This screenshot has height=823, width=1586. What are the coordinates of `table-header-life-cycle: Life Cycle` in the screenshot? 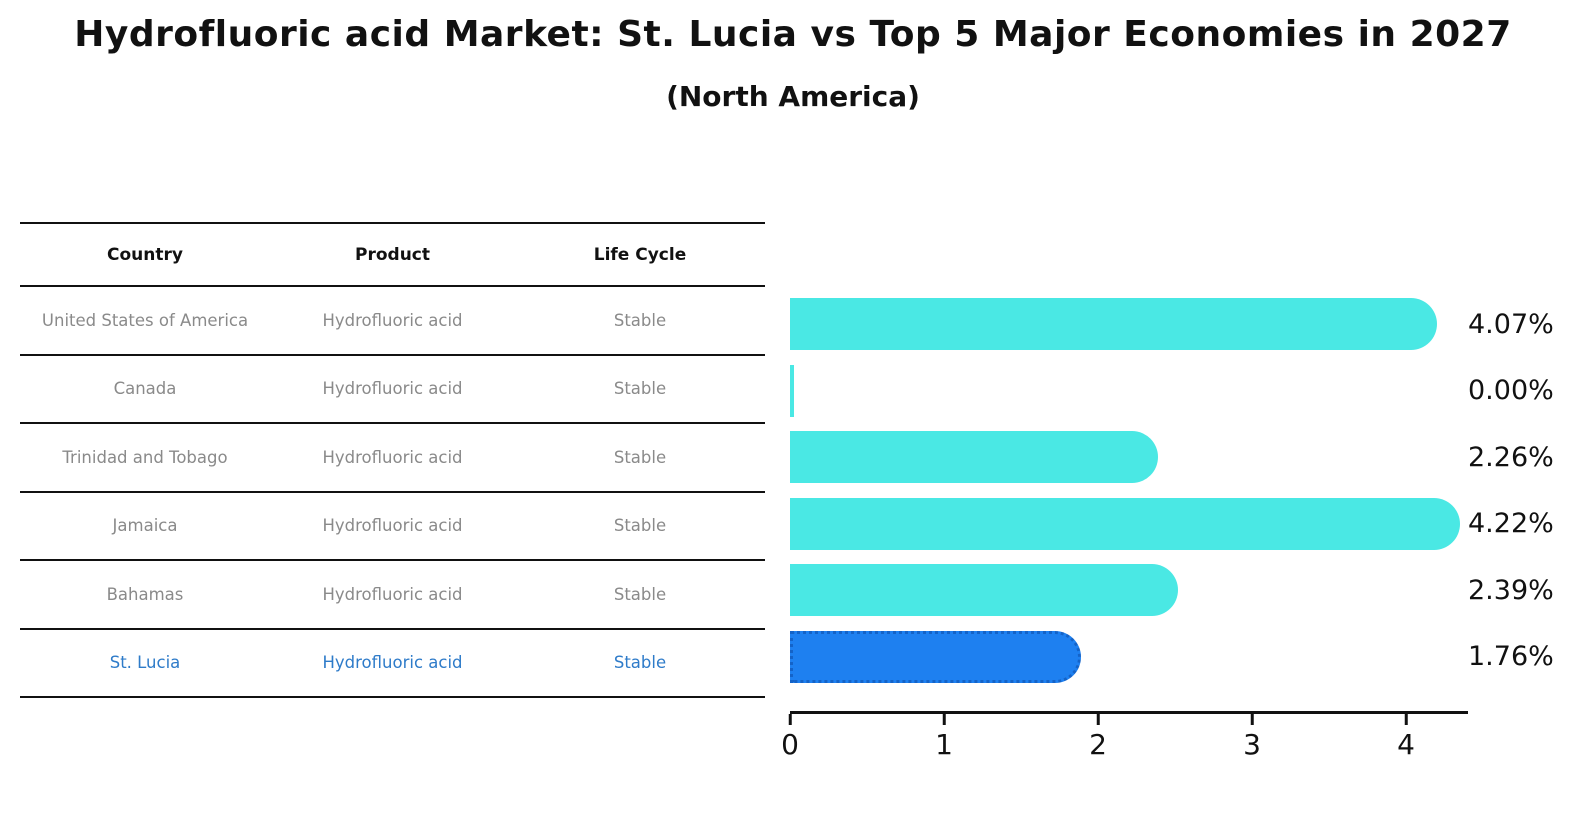 It's located at (640, 254).